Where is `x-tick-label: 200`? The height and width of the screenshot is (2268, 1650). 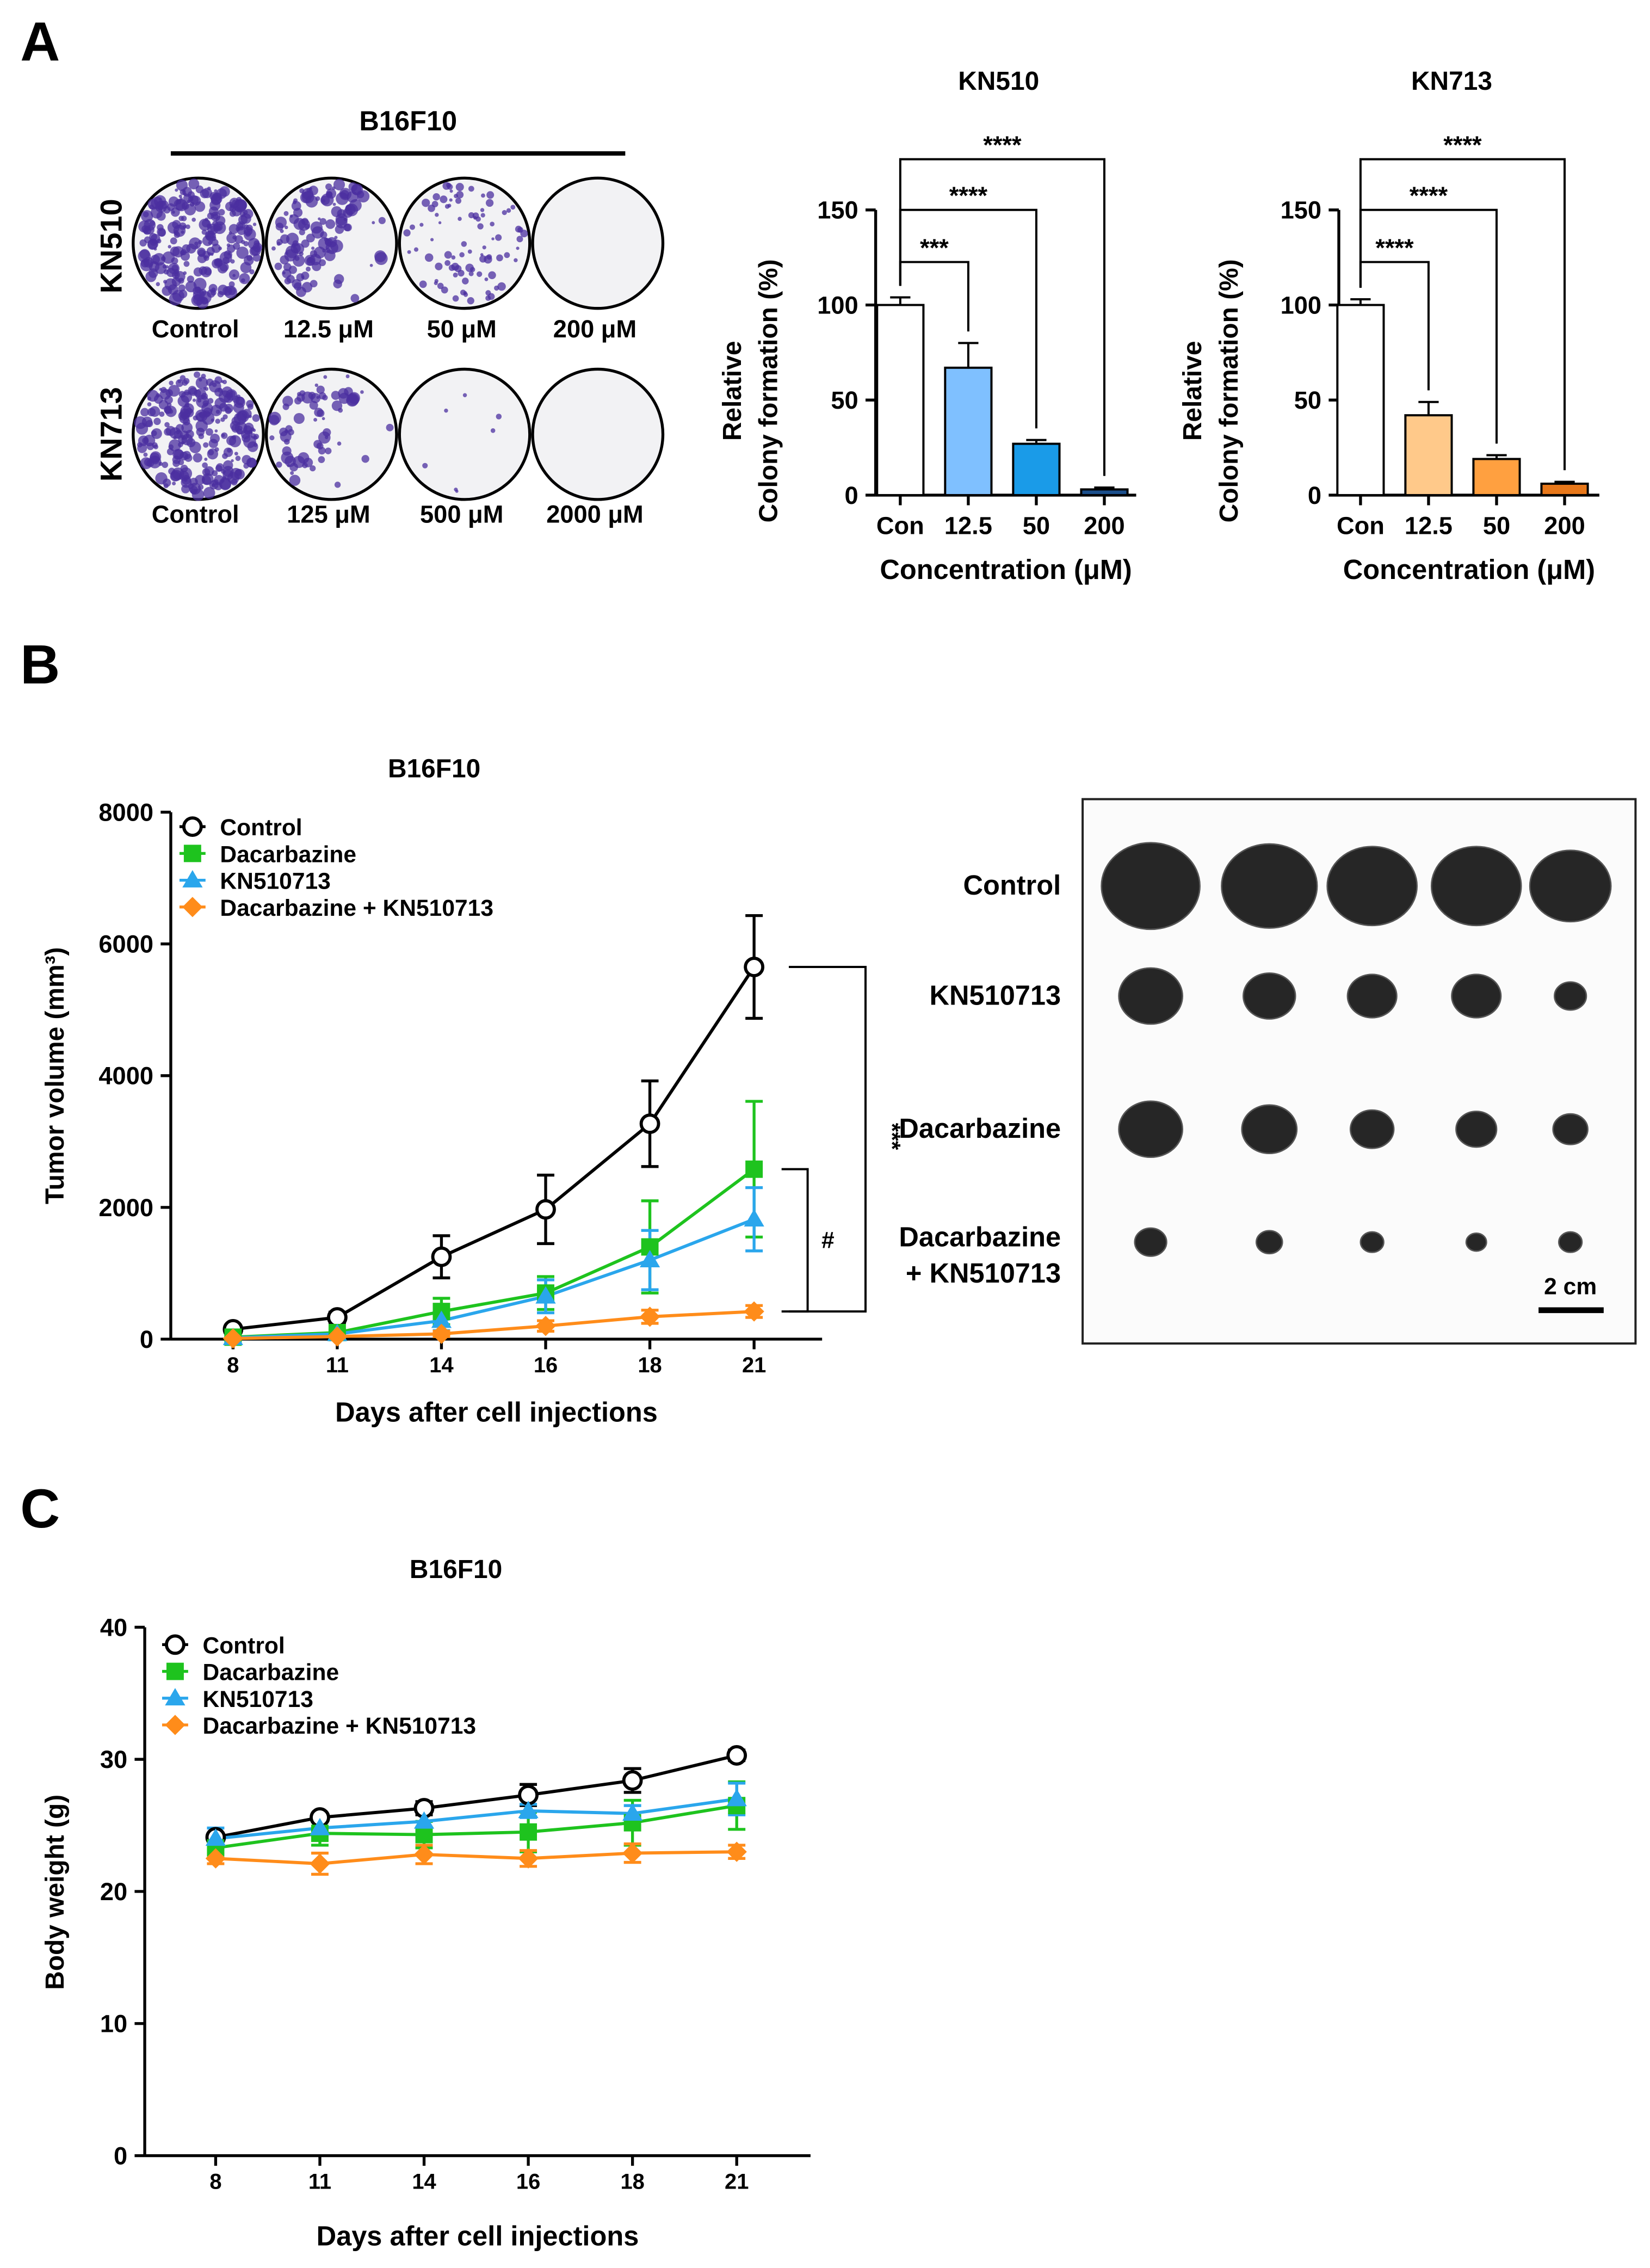
x-tick-label: 200 is located at coordinates (1104, 526).